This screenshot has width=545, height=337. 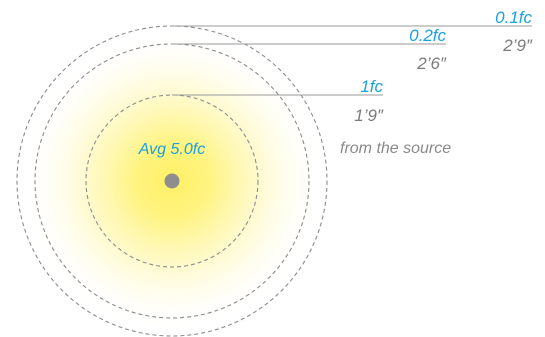 I want to click on source-note-label: from the source, so click(x=395, y=148).